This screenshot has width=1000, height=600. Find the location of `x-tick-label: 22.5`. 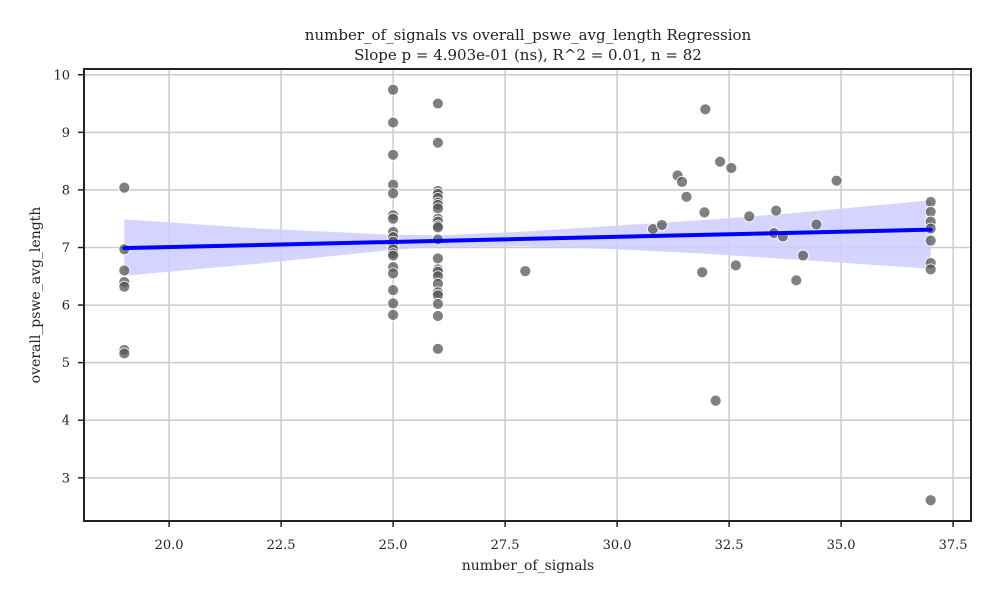

x-tick-label: 22.5 is located at coordinates (281, 545).